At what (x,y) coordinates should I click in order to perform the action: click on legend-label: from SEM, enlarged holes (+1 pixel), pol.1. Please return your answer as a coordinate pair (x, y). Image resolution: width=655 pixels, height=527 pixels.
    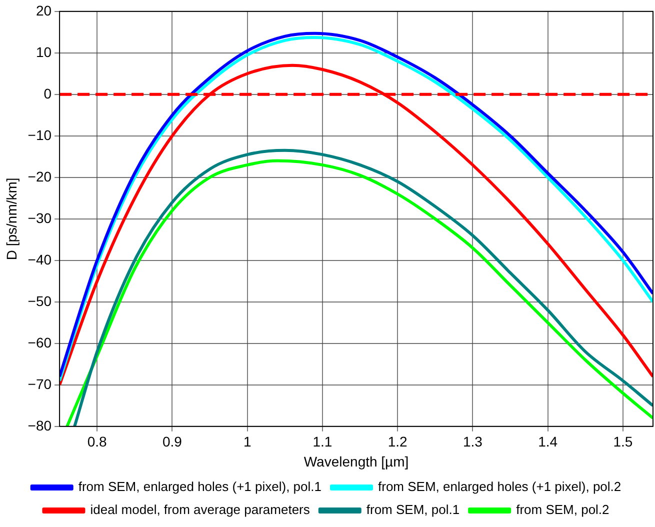
    Looking at the image, I should click on (200, 486).